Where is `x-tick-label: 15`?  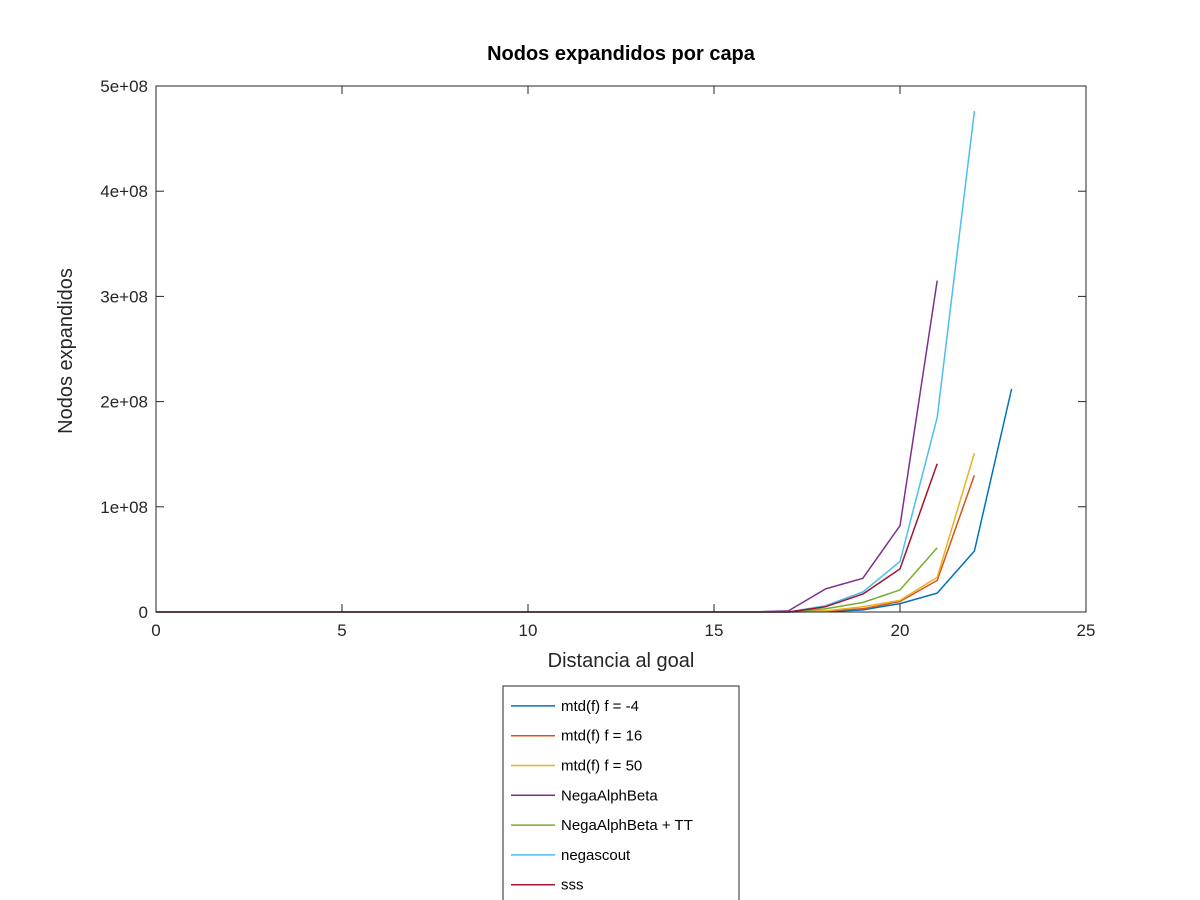
x-tick-label: 15 is located at coordinates (714, 630).